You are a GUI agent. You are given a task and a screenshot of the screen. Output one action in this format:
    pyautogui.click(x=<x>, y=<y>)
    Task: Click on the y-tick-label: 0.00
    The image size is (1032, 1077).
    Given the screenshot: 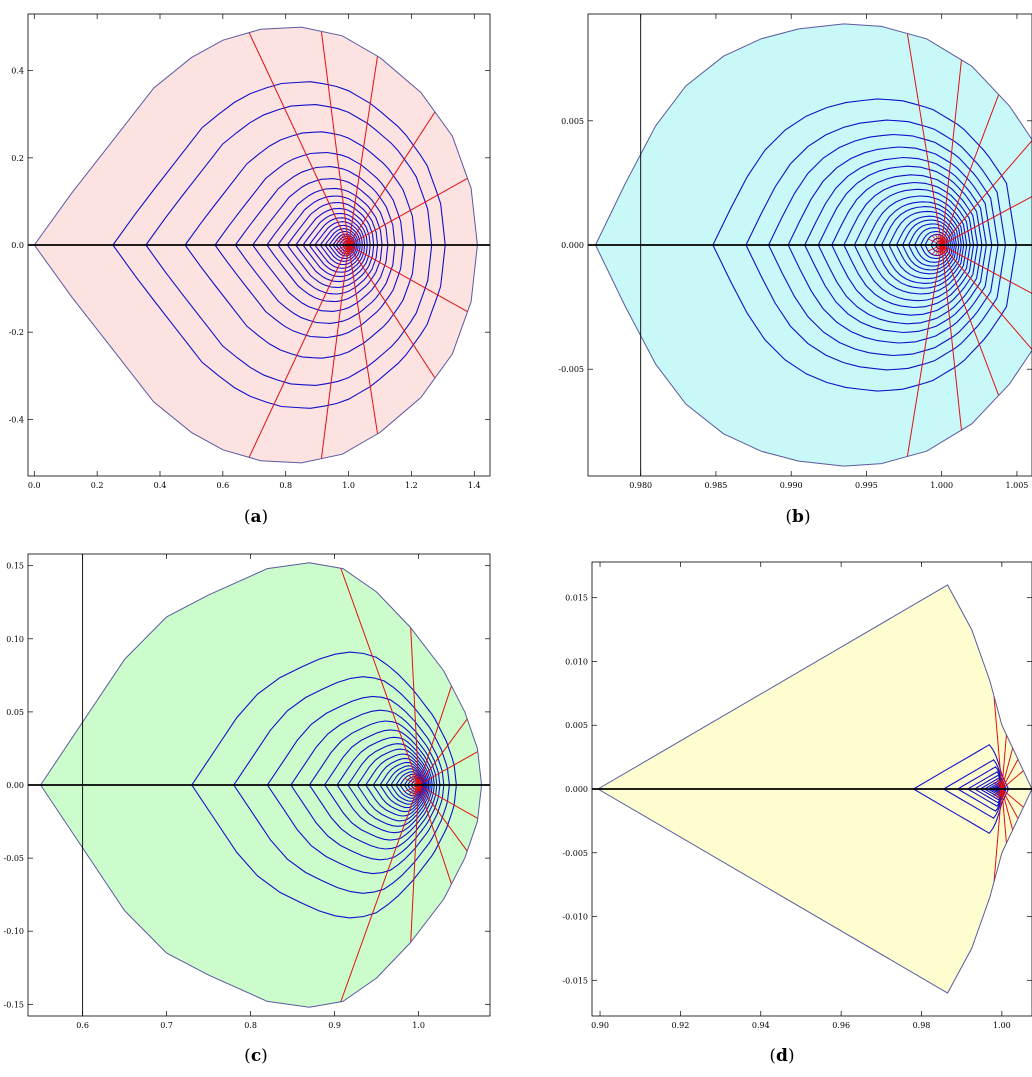 What is the action you would take?
    pyautogui.click(x=15, y=785)
    